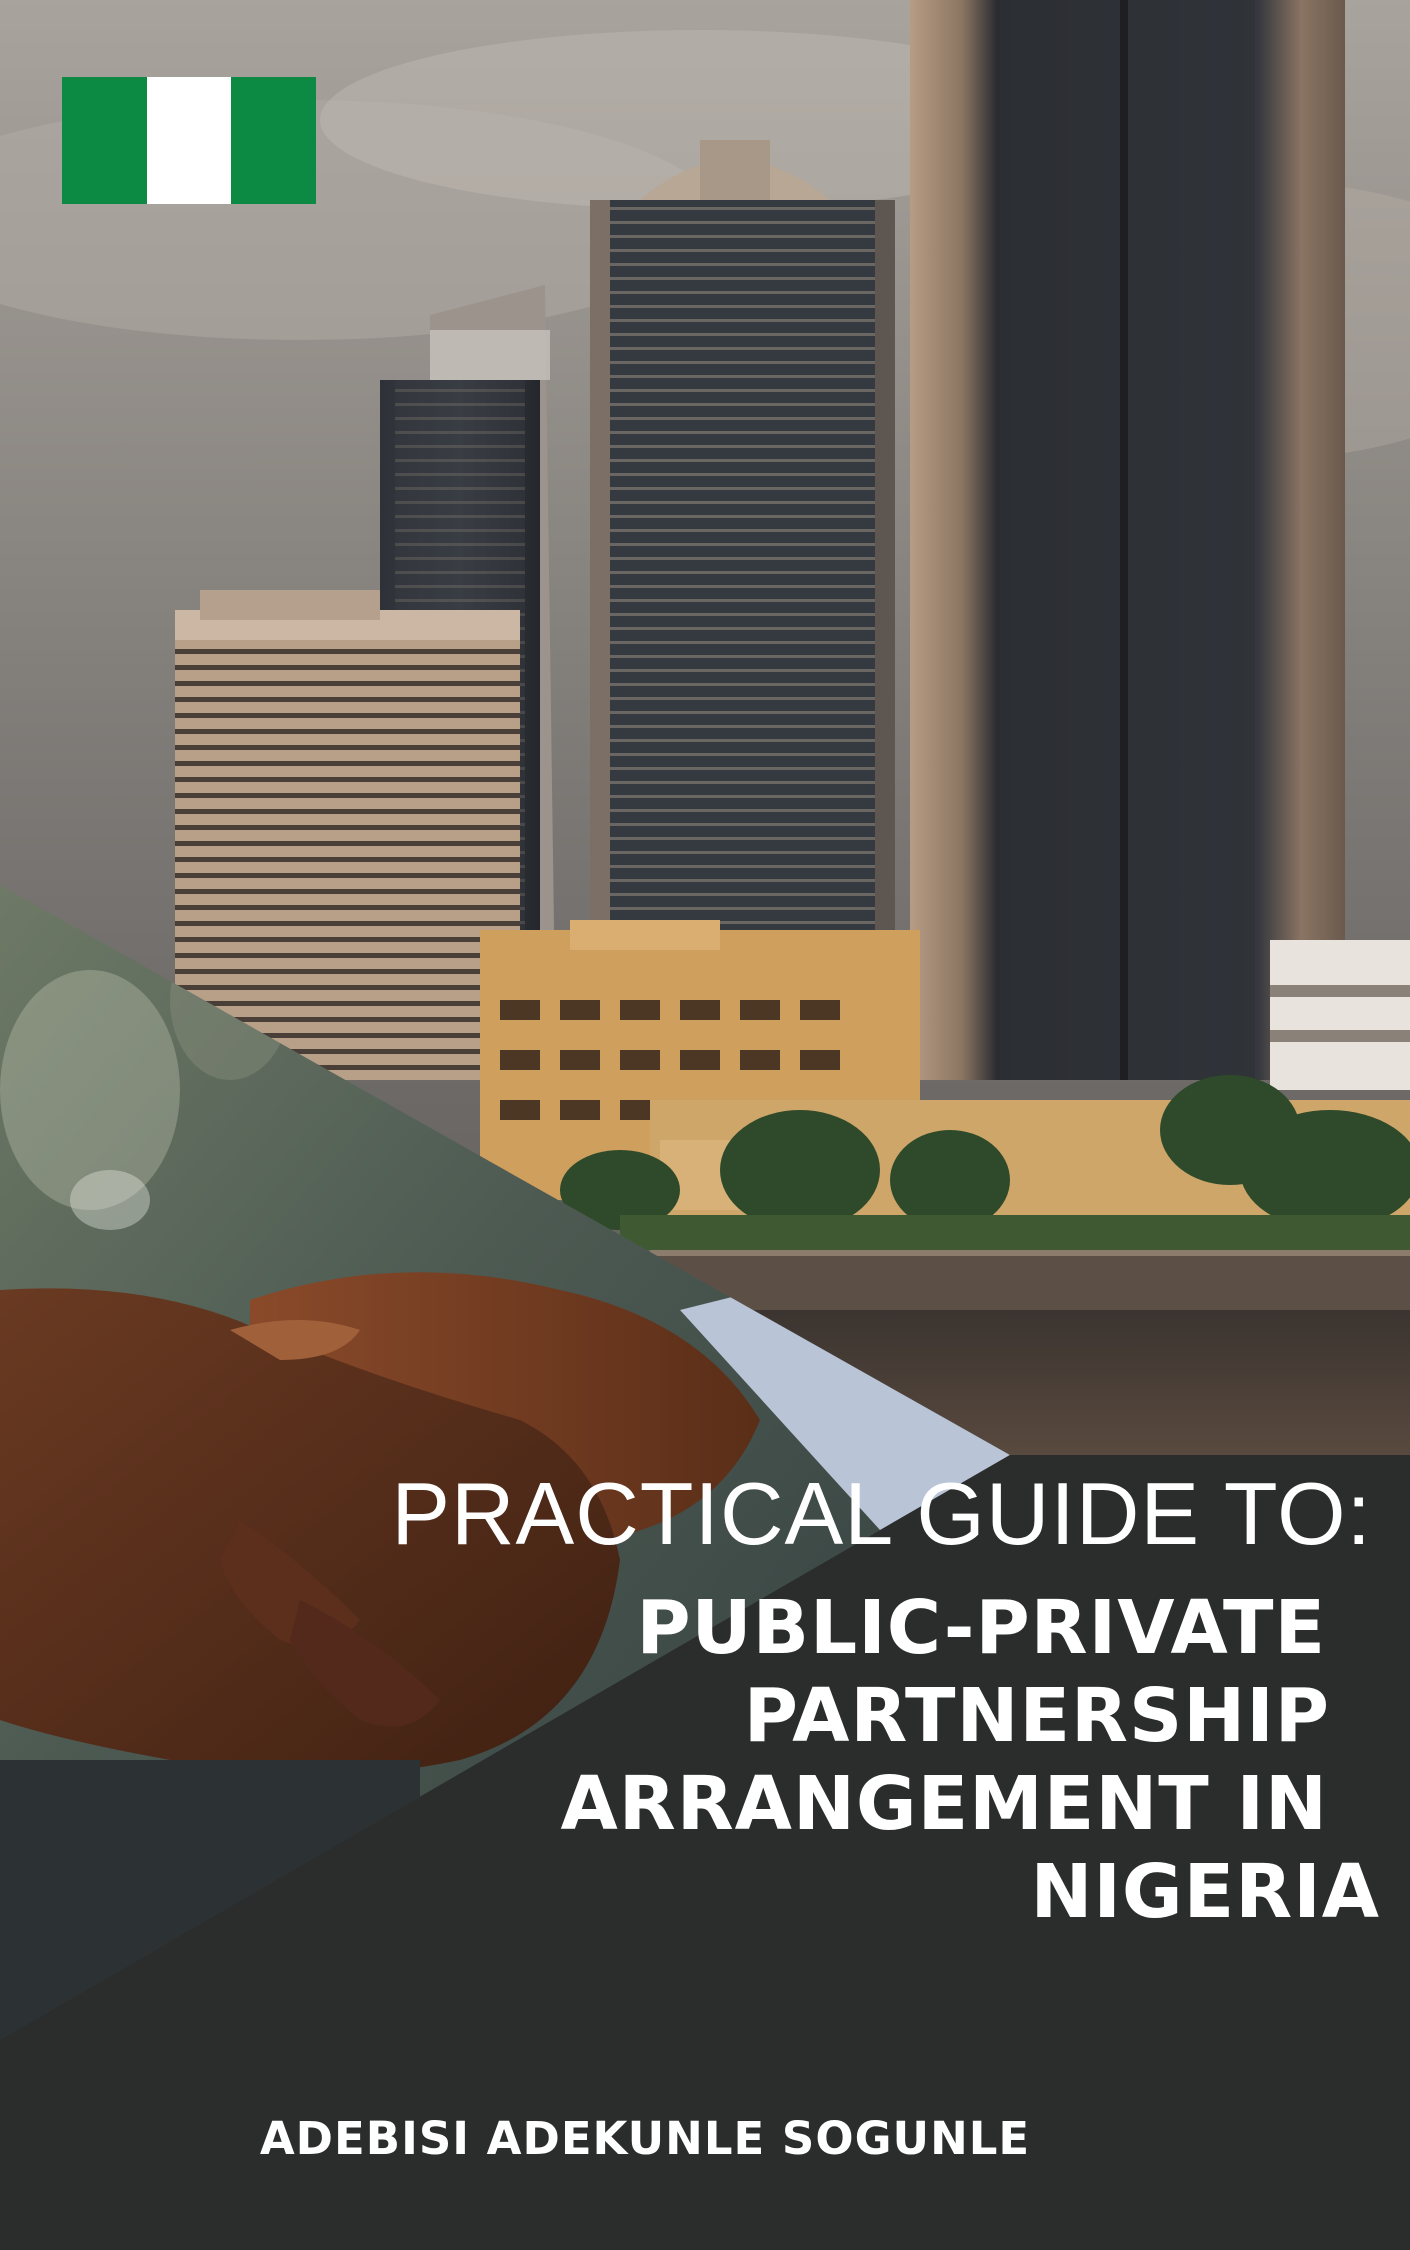 The height and width of the screenshot is (2250, 1410). What do you see at coordinates (1205, 1892) in the screenshot?
I see `title-line-4: NIGERIA` at bounding box center [1205, 1892].